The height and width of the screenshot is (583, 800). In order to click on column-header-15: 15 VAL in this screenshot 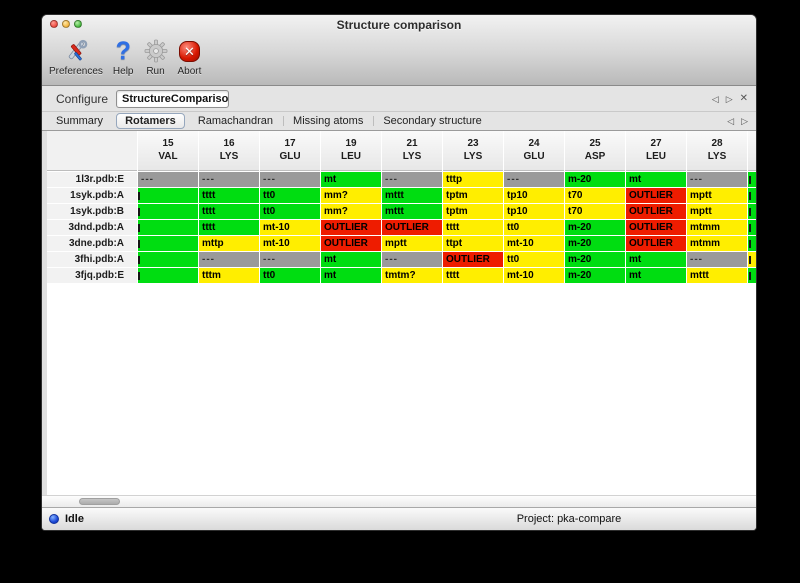, I will do `click(168, 151)`.